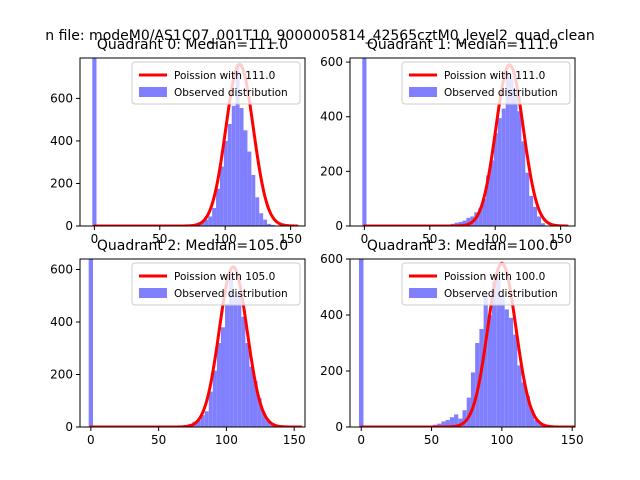 This screenshot has width=640, height=480. I want to click on histogram-spike-bar, so click(91, 343).